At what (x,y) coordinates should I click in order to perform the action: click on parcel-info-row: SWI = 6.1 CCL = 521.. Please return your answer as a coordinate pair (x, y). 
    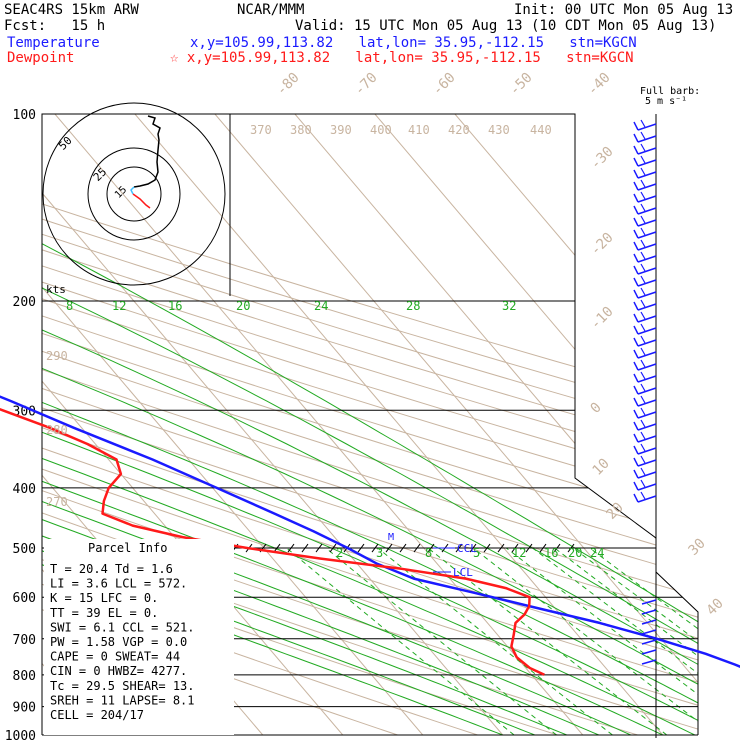
    Looking at the image, I should click on (122, 627).